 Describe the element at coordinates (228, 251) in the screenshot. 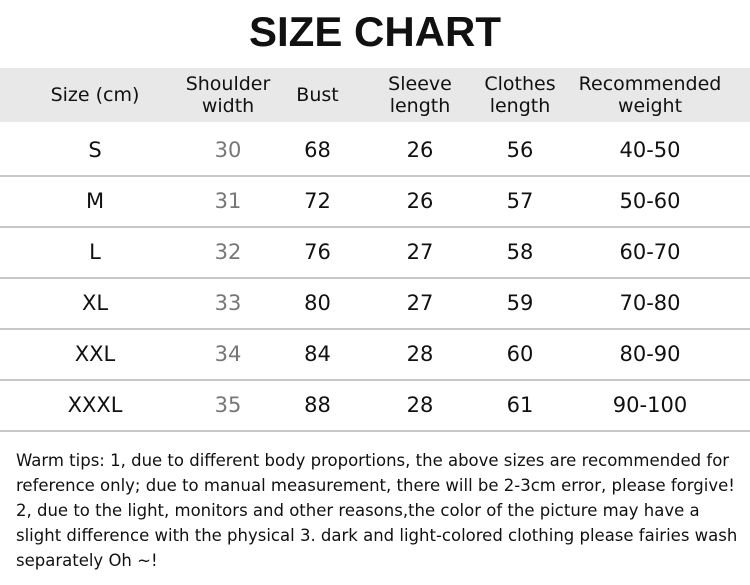

I see `table-cell: 32` at that location.